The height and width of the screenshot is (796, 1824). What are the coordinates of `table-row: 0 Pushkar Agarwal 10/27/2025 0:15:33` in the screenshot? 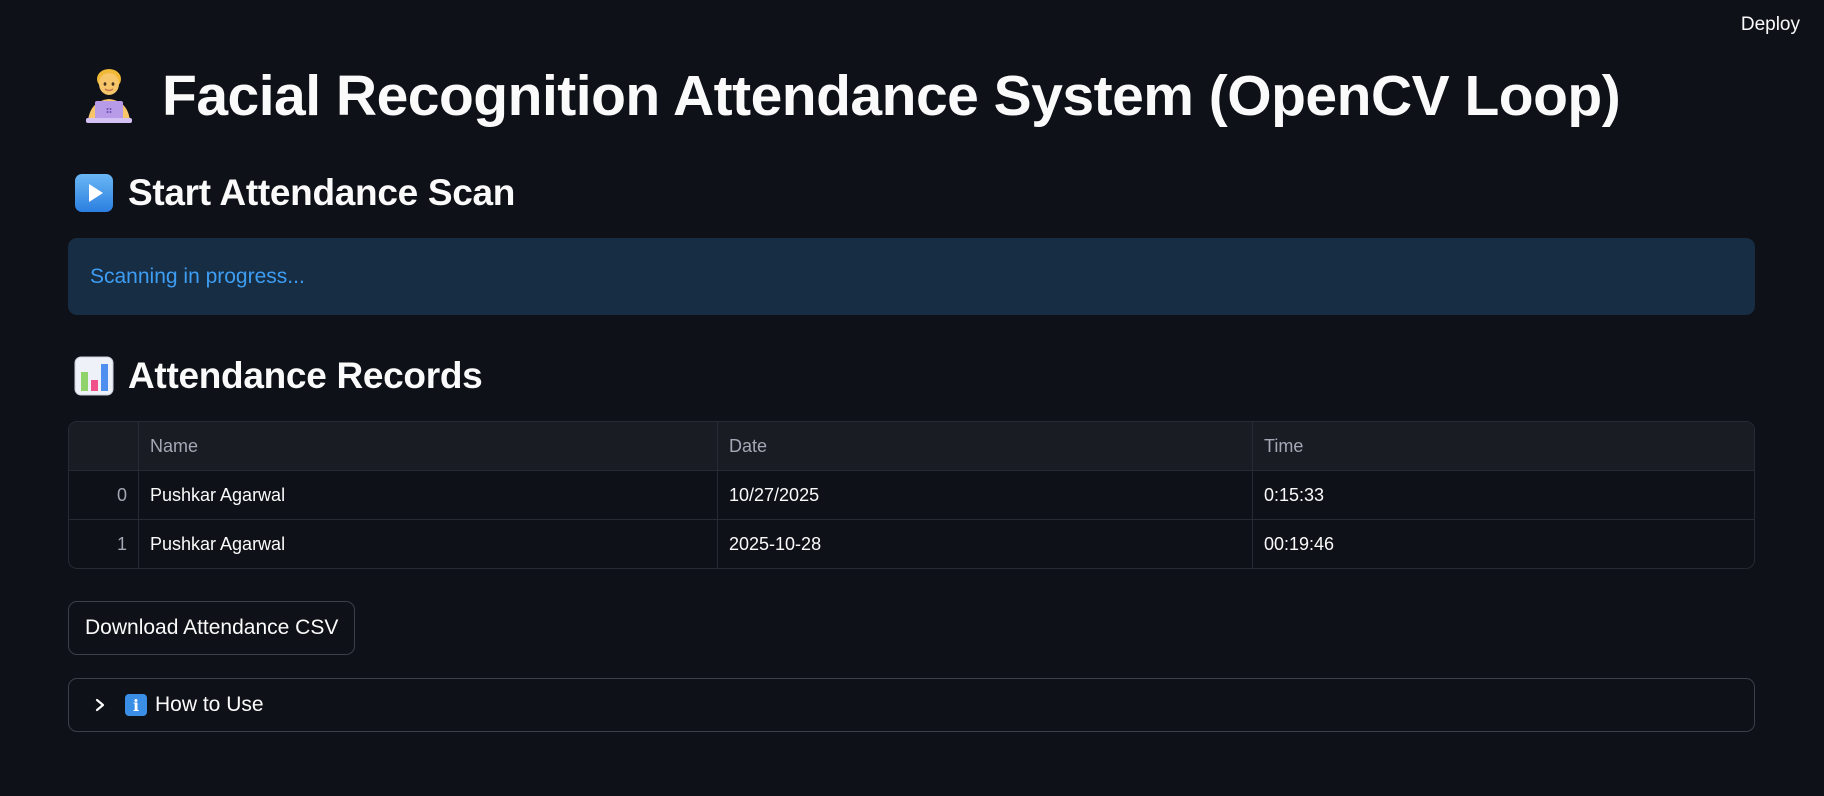 It's located at (911, 495).